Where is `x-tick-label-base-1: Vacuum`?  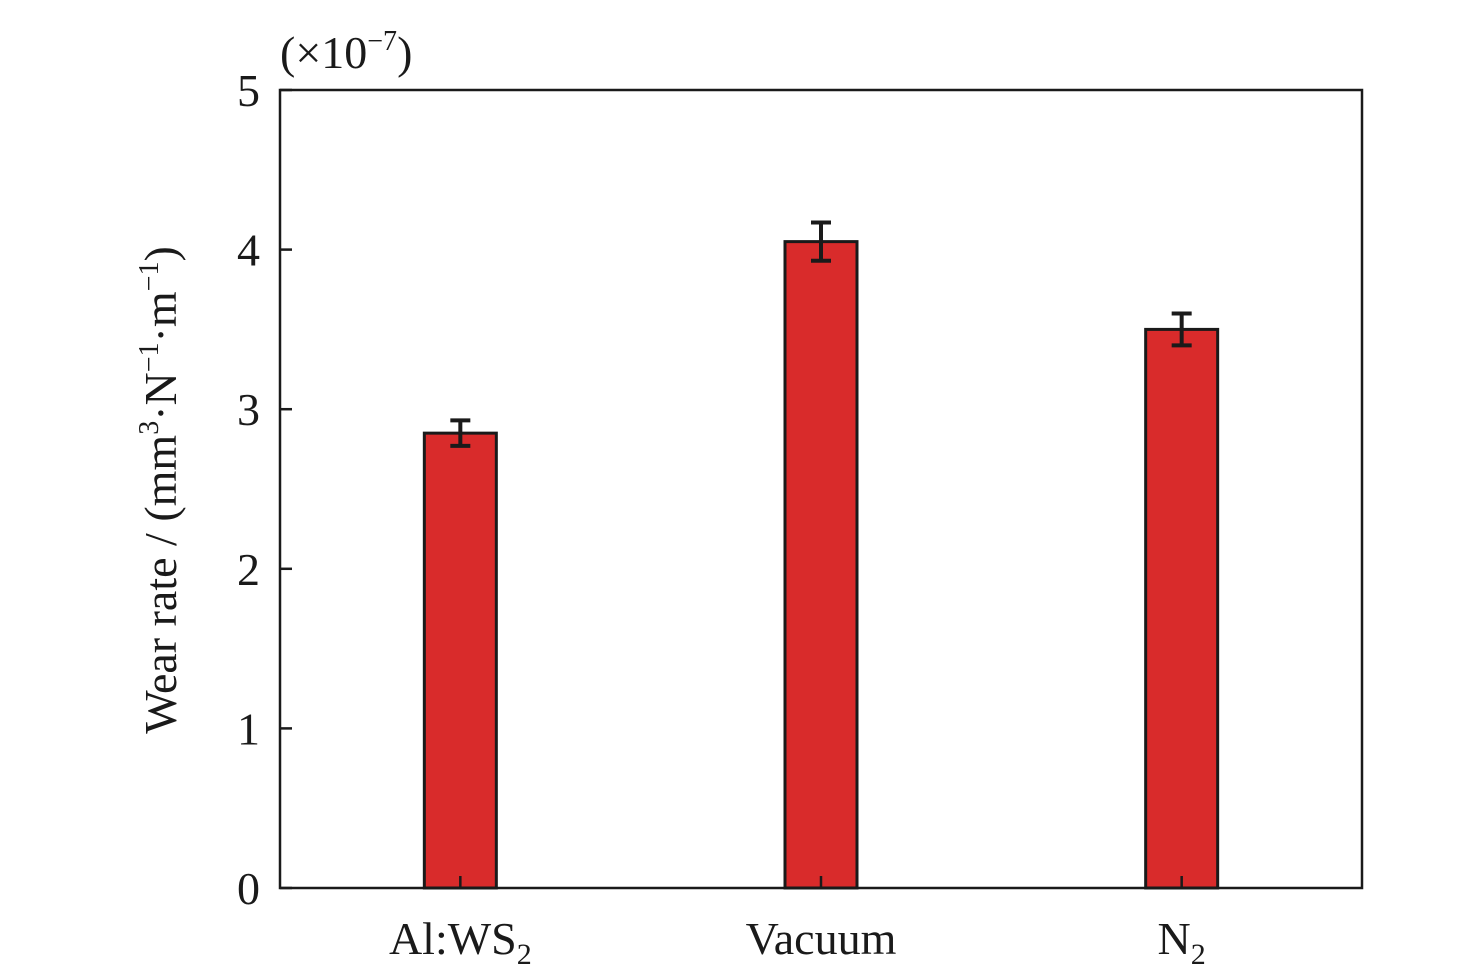 x-tick-label-base-1: Vacuum is located at coordinates (821, 938).